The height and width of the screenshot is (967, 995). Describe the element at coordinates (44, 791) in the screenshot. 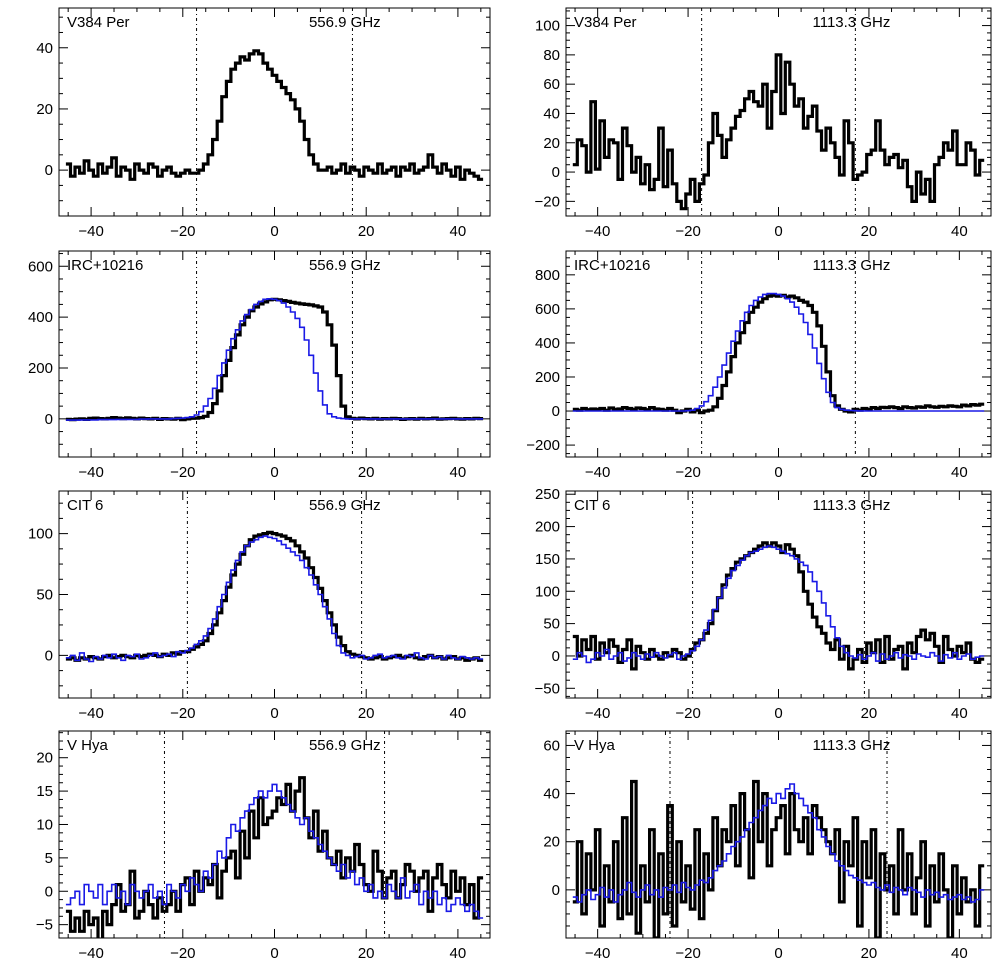

I see `y-tick-label: 15` at that location.